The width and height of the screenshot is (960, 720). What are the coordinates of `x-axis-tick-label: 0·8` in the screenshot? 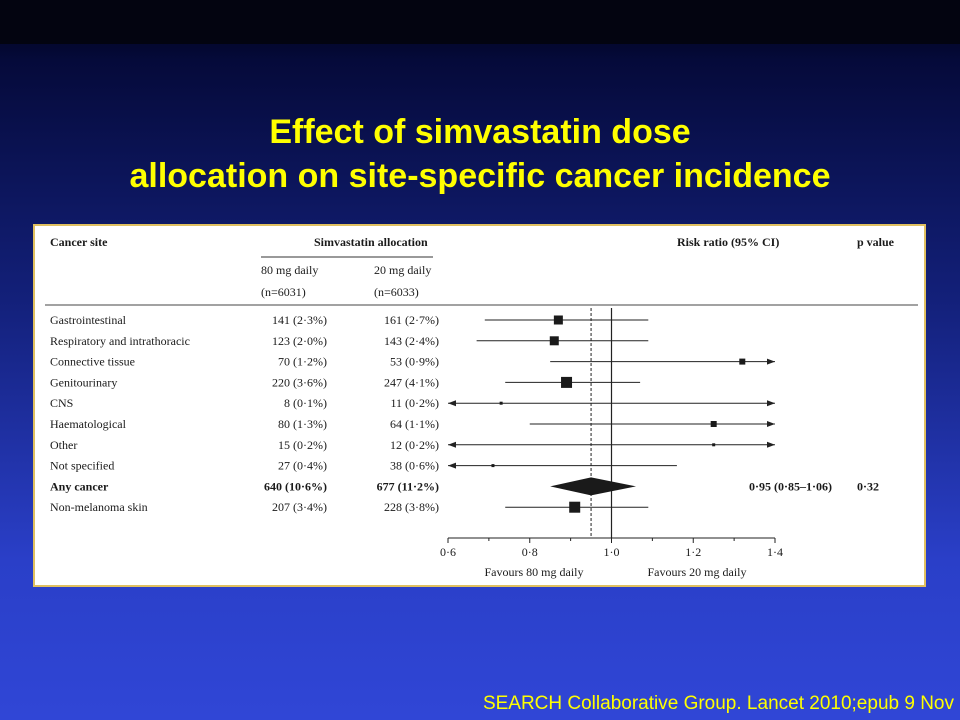 It's located at (530, 552).